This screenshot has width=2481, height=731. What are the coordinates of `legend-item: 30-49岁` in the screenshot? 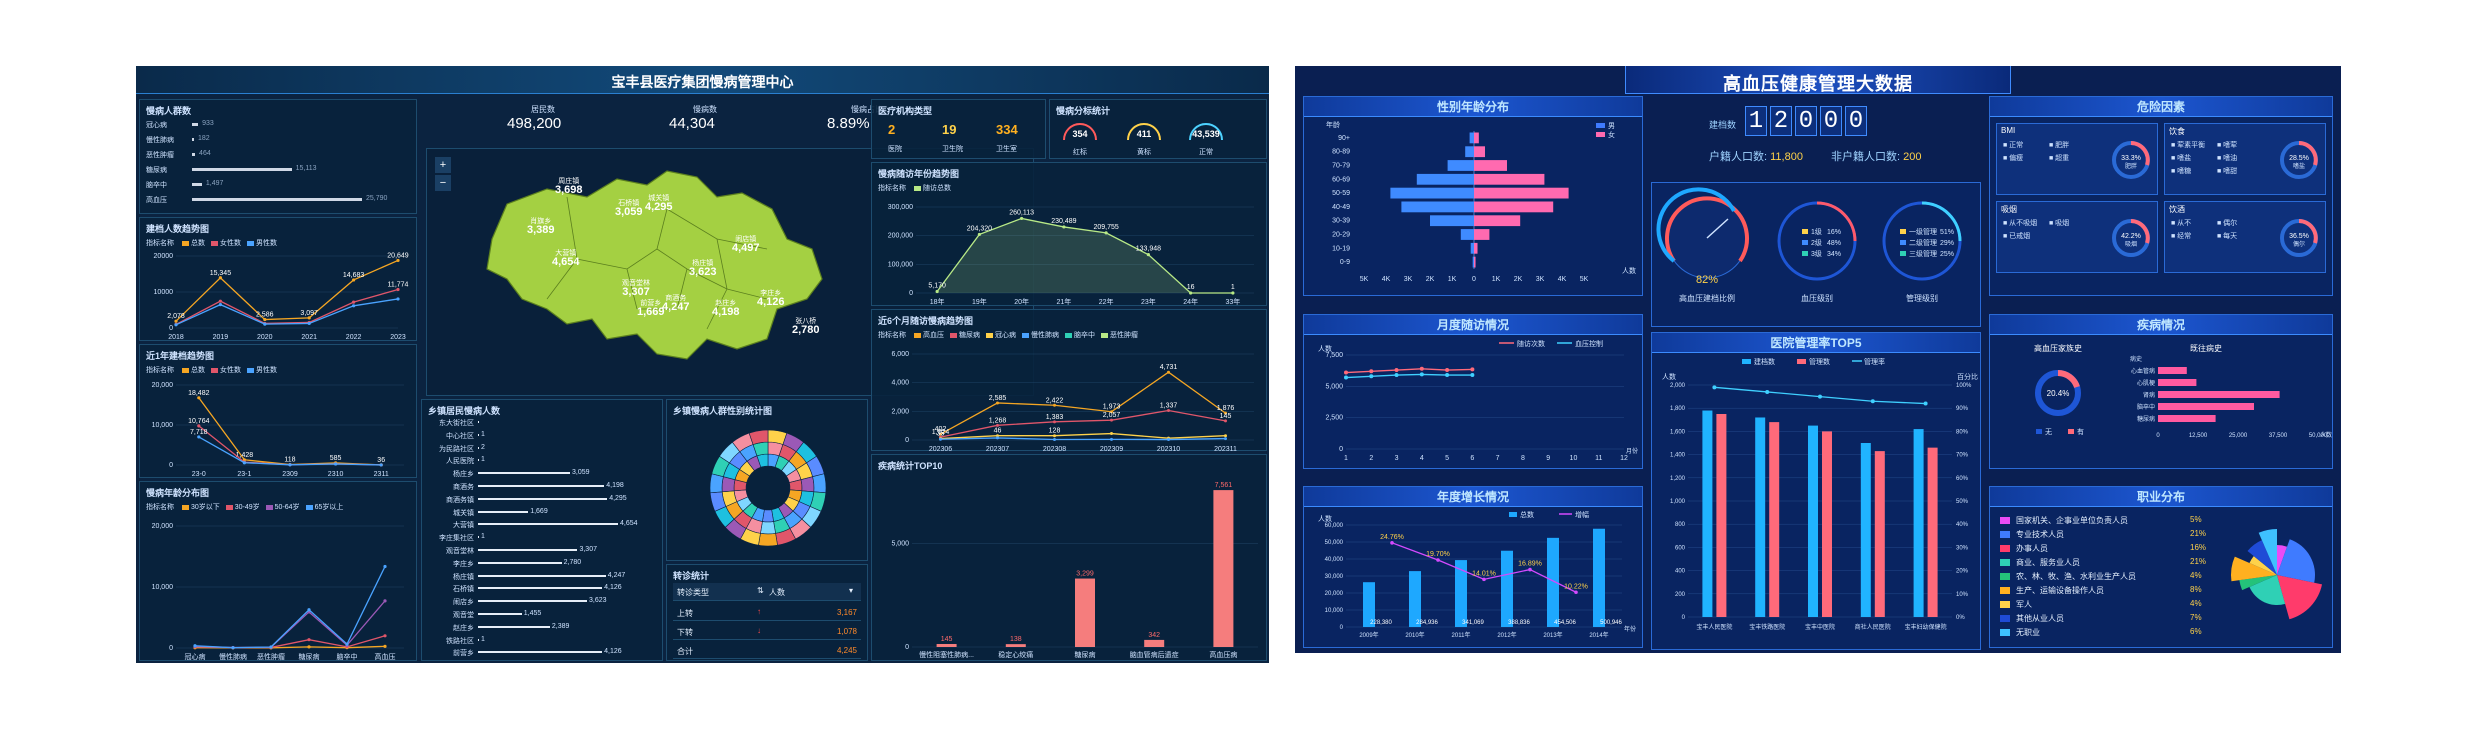 It's located at (247, 507).